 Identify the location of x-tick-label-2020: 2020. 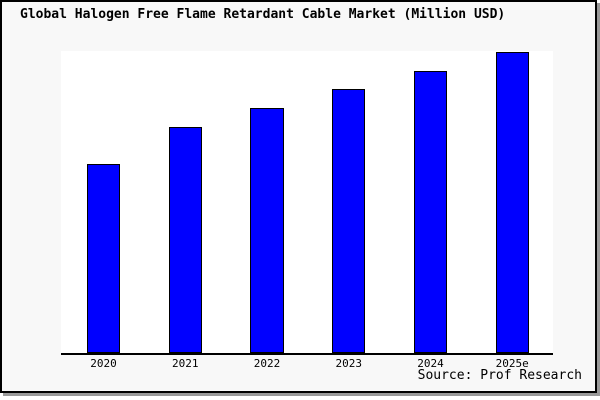
(103, 363).